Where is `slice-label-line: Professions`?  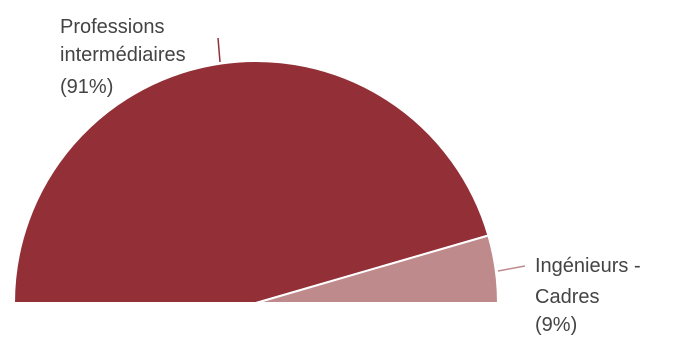 slice-label-line: Professions is located at coordinates (112, 27).